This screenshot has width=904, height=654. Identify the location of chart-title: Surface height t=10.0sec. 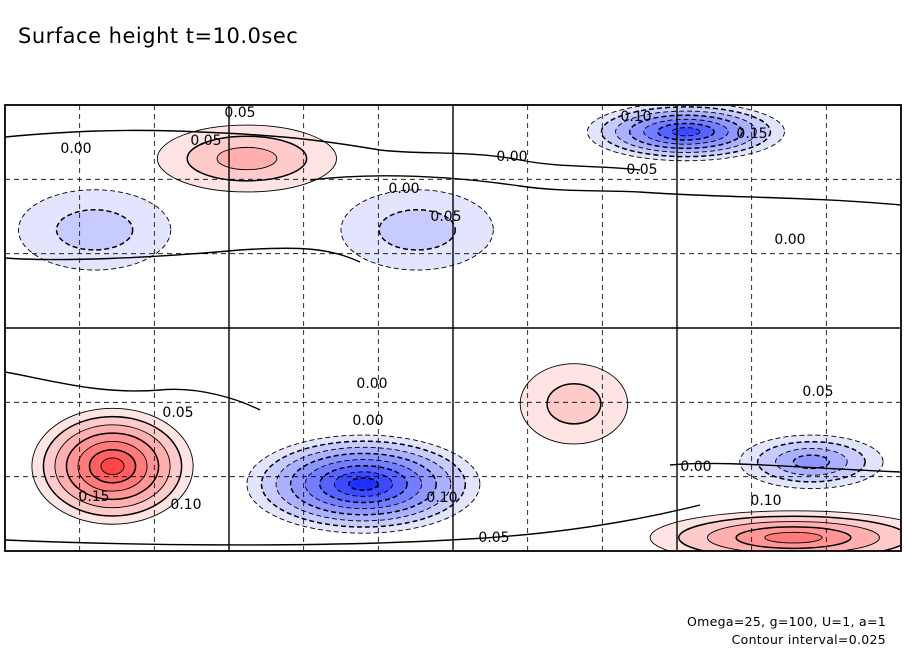
(158, 36).